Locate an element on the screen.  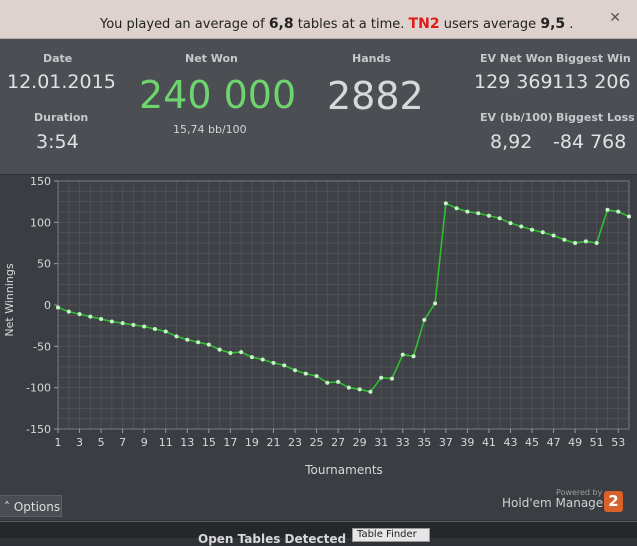
ev-bb-label: EV (bb/100) is located at coordinates (516, 117).